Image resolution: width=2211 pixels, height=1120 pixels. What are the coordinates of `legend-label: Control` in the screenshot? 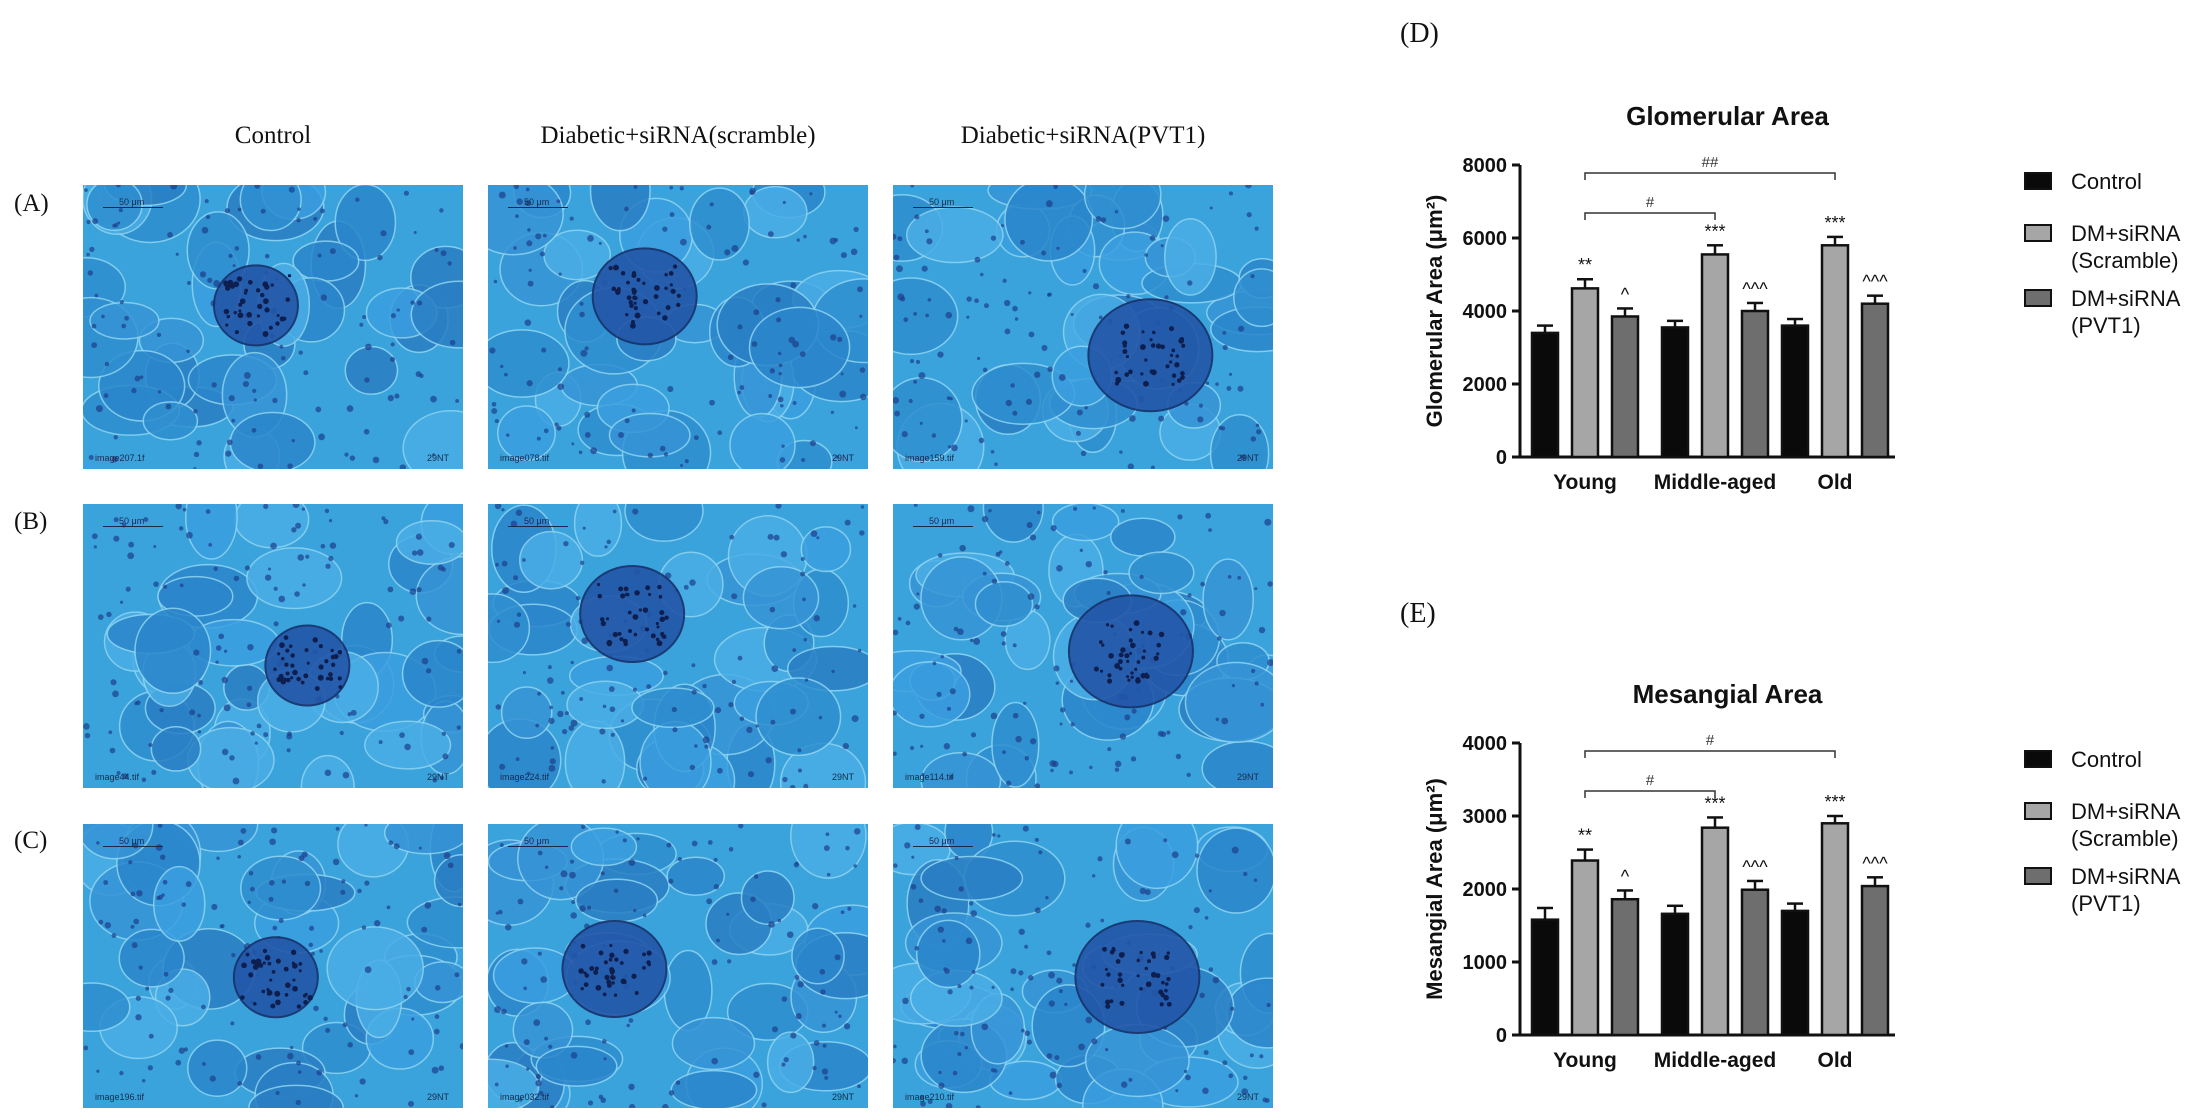 It's located at (2106, 181).